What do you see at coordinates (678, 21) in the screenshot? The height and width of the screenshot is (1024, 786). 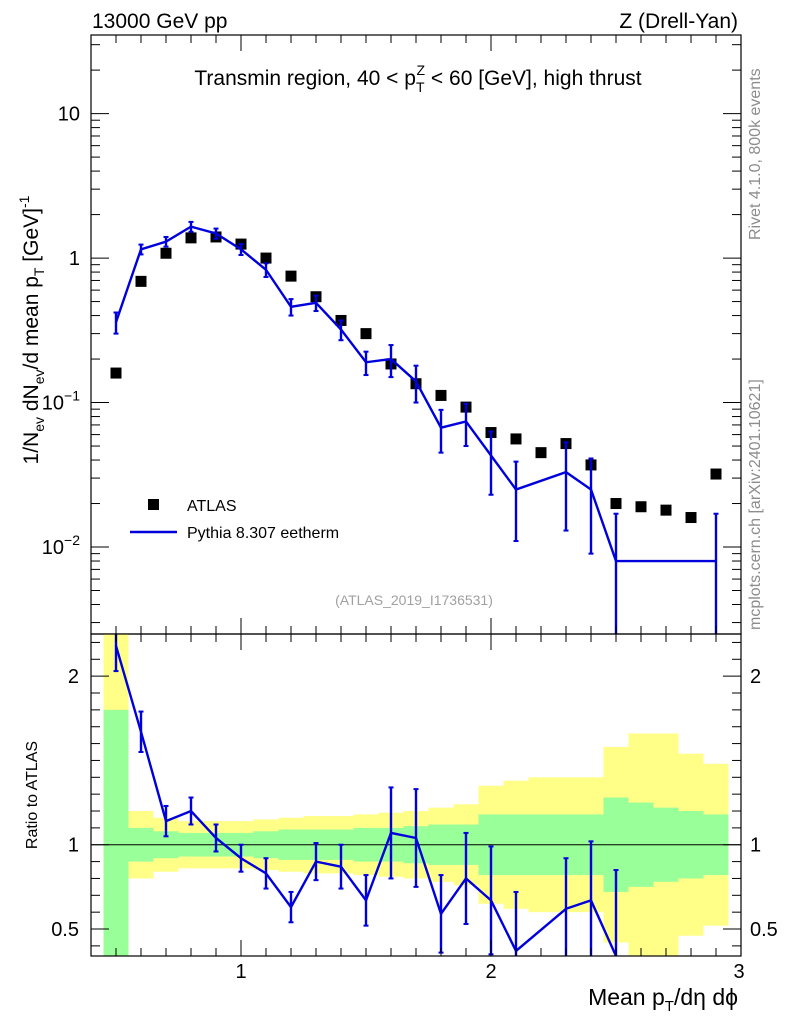 I see `header-right: Z (Drell-Yan)` at bounding box center [678, 21].